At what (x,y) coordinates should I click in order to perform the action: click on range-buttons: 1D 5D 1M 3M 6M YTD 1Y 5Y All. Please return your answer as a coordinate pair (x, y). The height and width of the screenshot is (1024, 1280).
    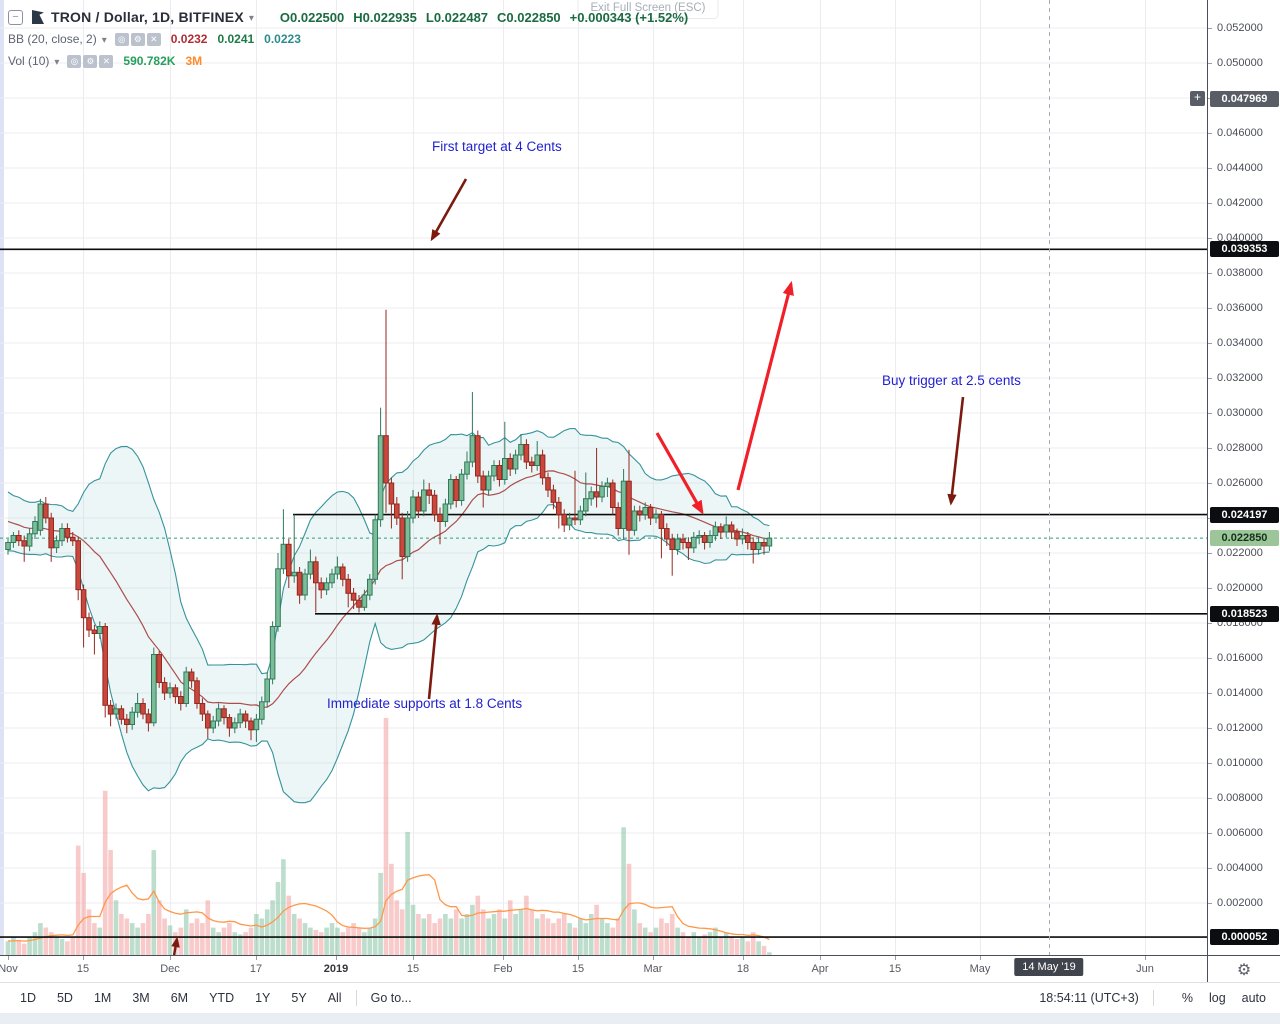
    Looking at the image, I should click on (181, 998).